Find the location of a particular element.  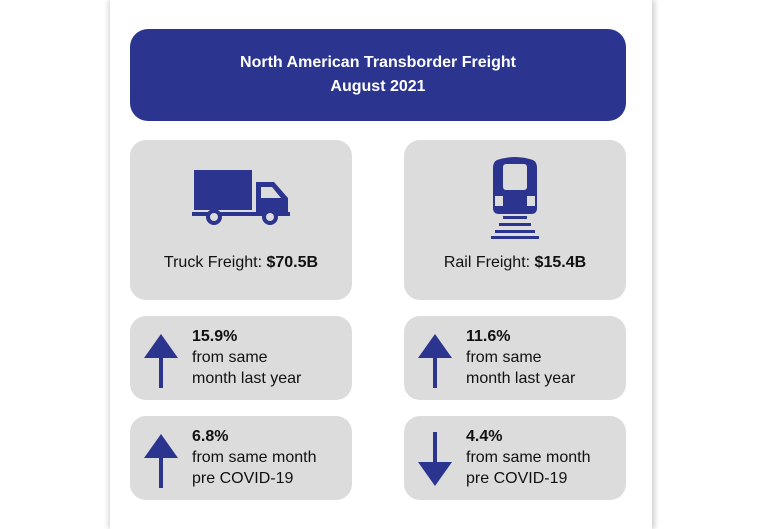

truck-change-pre-covid-card: 6.8% from same month pre COVID-19 is located at coordinates (241, 458).